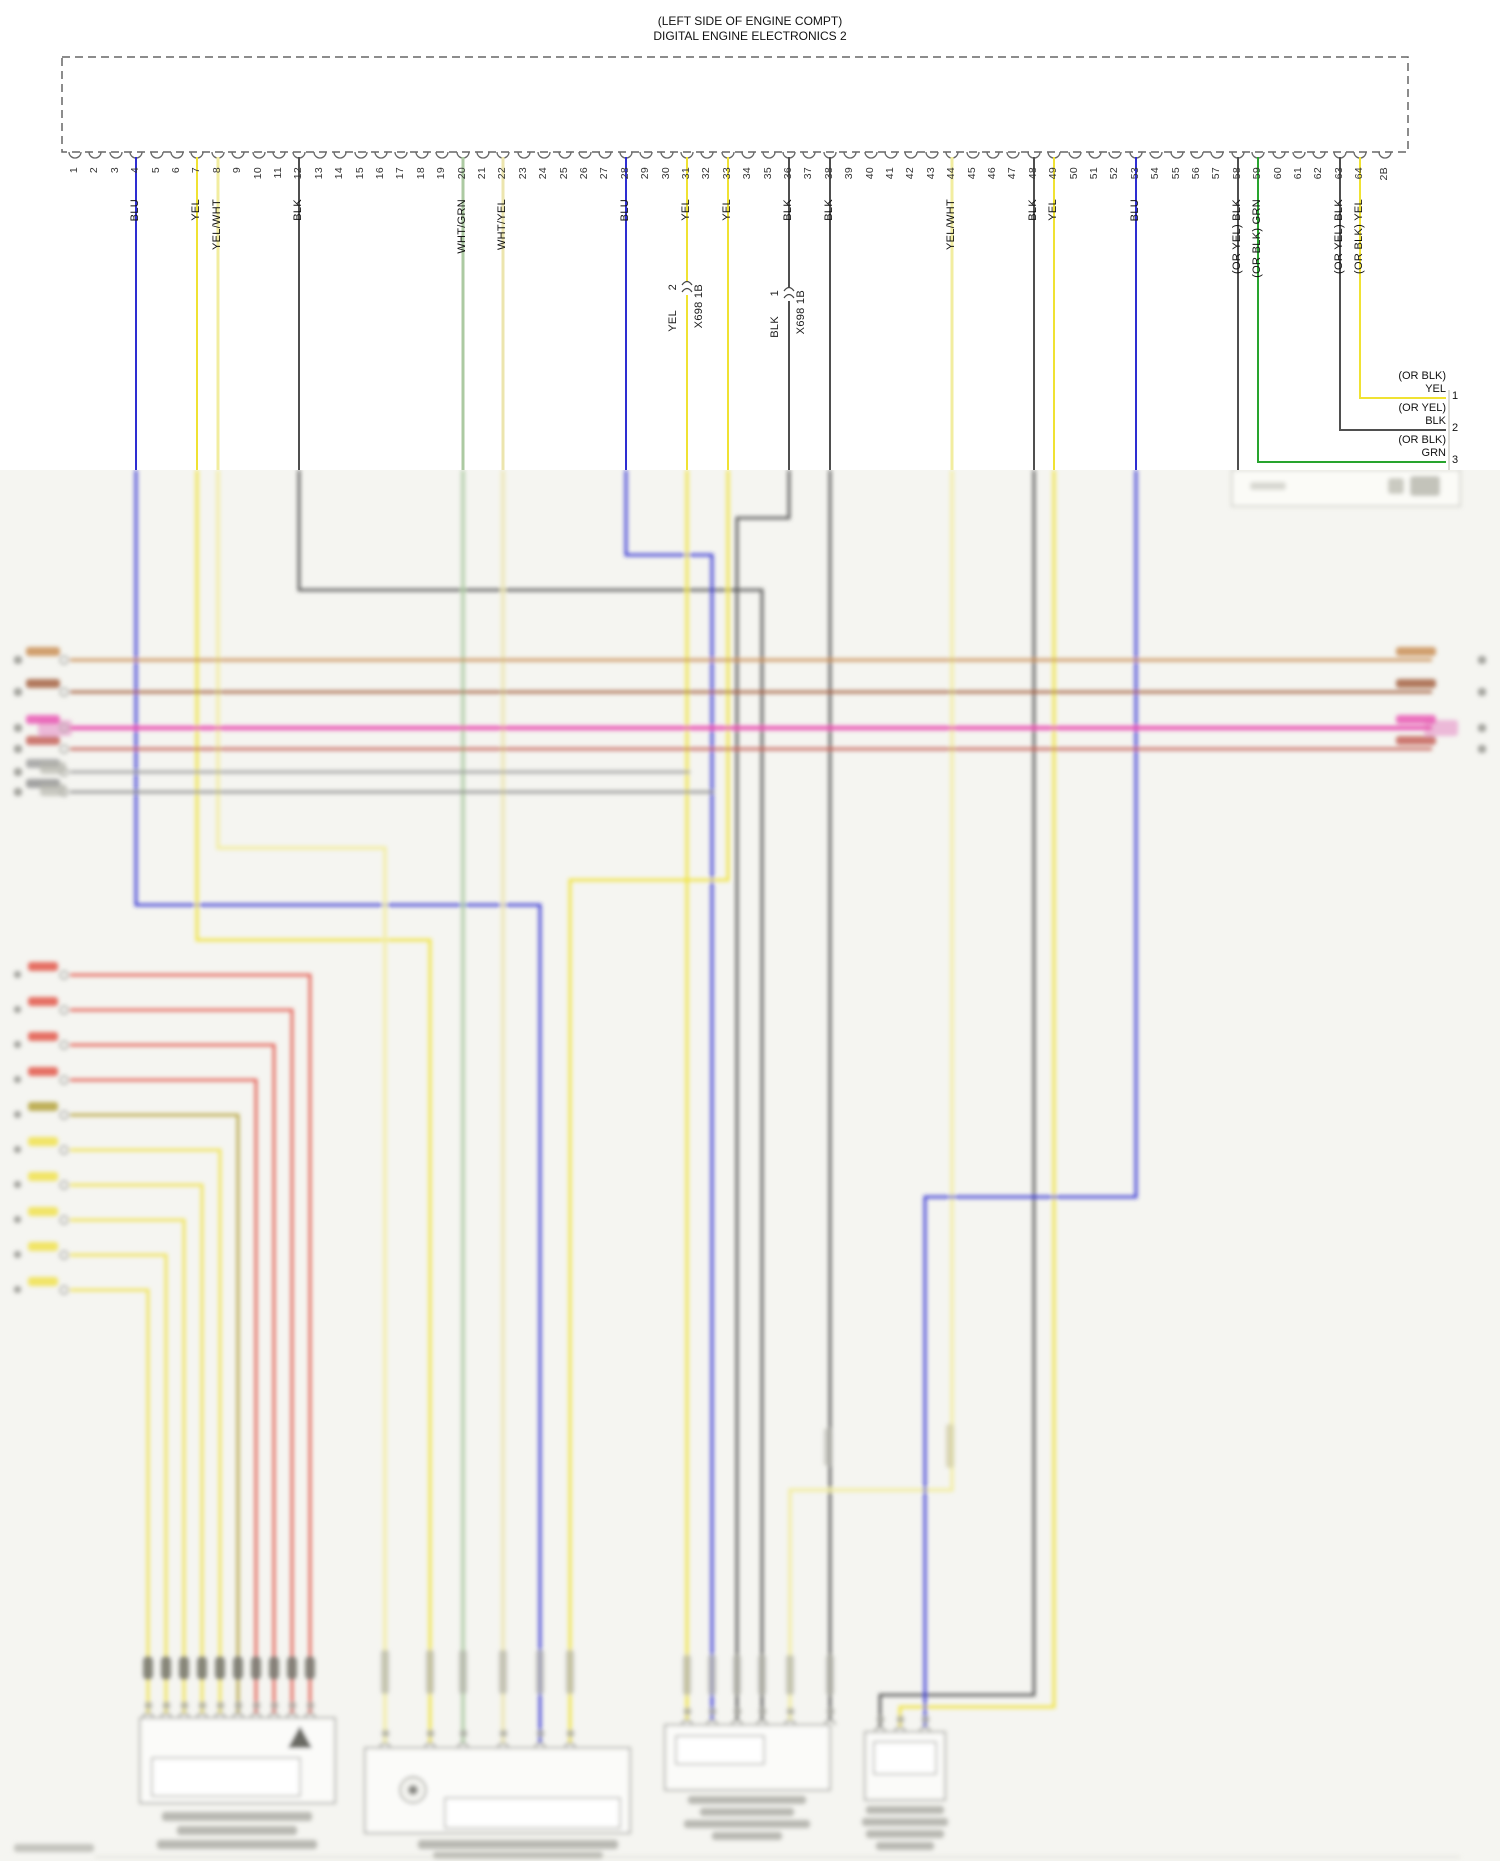  I want to click on wire-pin-36-blurred, so click(763, 1095).